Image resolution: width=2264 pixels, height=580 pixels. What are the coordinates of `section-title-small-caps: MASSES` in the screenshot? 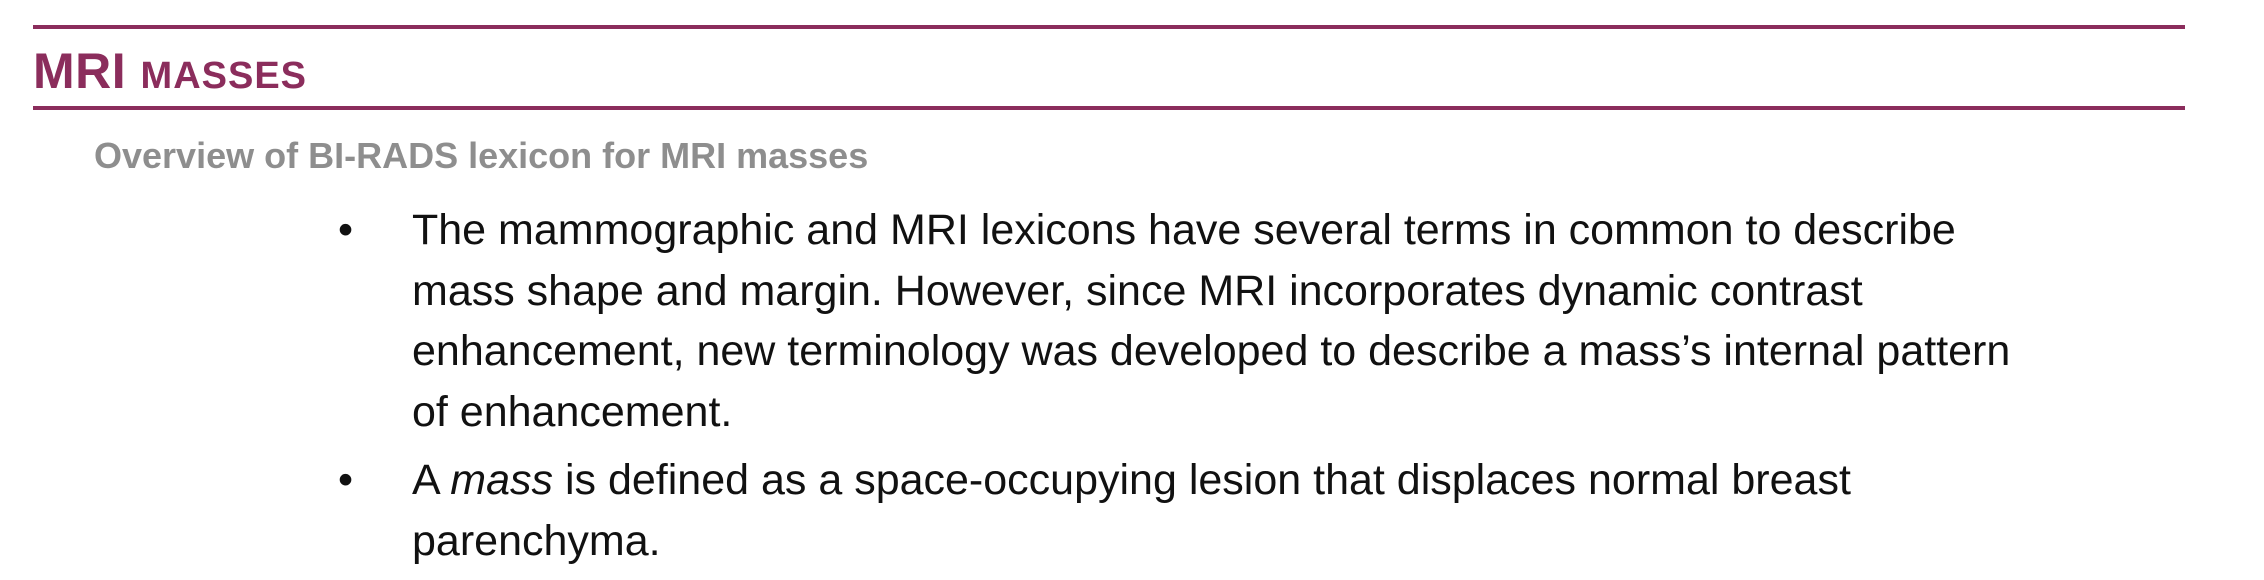 It's located at (224, 76).